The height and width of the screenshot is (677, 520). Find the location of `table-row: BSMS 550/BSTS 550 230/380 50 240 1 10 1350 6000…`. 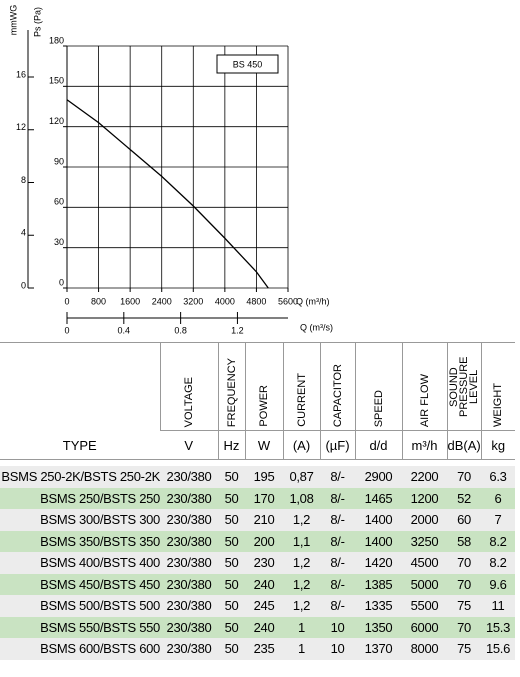

table-row: BSMS 550/BSTS 550 230/380 50 240 1 10 1350 6000… is located at coordinates (257, 627).